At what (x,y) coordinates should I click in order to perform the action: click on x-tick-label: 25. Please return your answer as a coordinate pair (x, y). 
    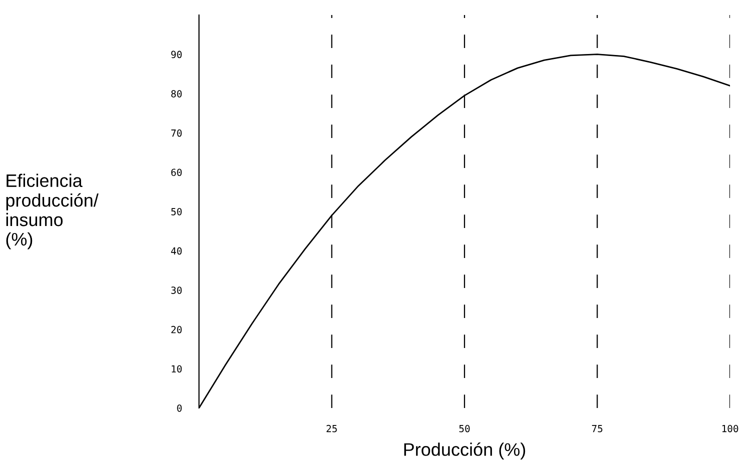
    Looking at the image, I should click on (331, 428).